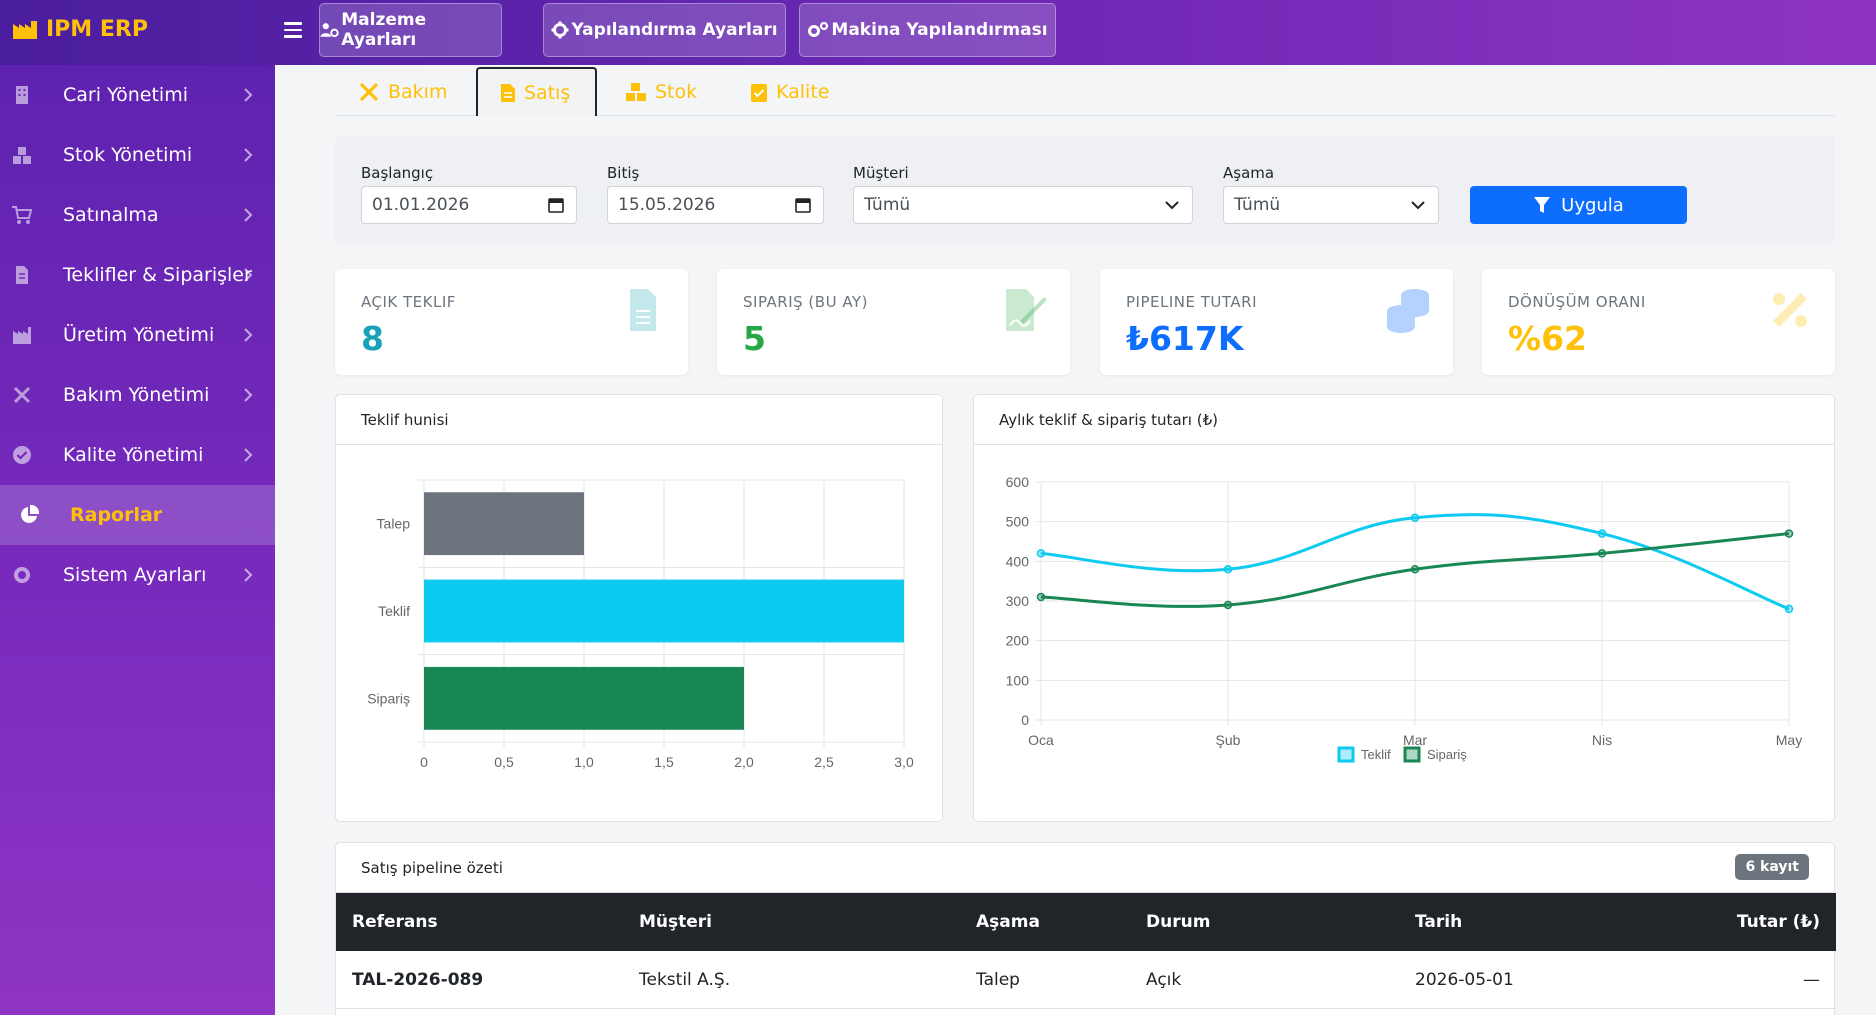 The image size is (1876, 1015). Describe the element at coordinates (664, 30) in the screenshot. I see `yapilandirma-ayarlari-button: Yapılandırma Ayarları` at that location.